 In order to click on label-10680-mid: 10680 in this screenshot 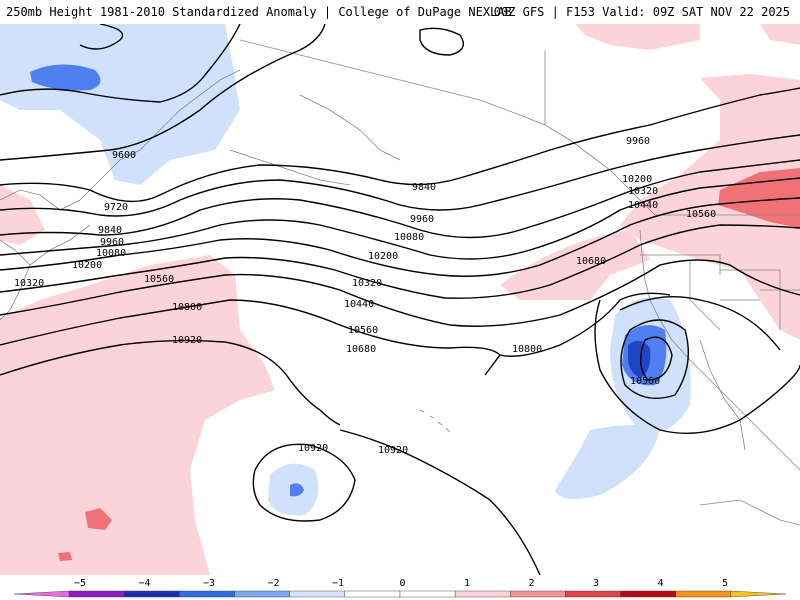, I will do `click(361, 349)`.